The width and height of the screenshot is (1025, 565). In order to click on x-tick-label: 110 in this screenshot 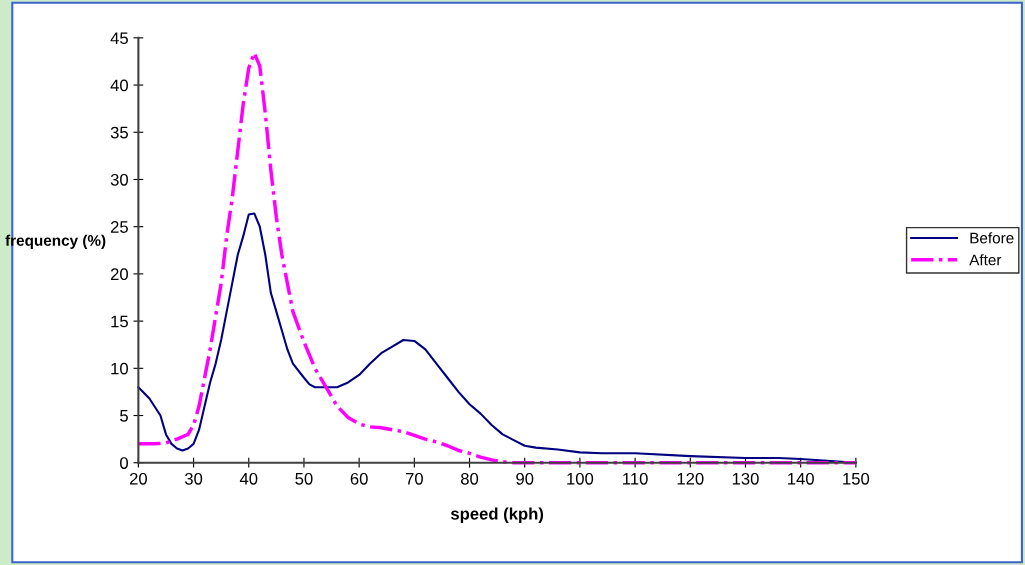, I will do `click(635, 478)`.